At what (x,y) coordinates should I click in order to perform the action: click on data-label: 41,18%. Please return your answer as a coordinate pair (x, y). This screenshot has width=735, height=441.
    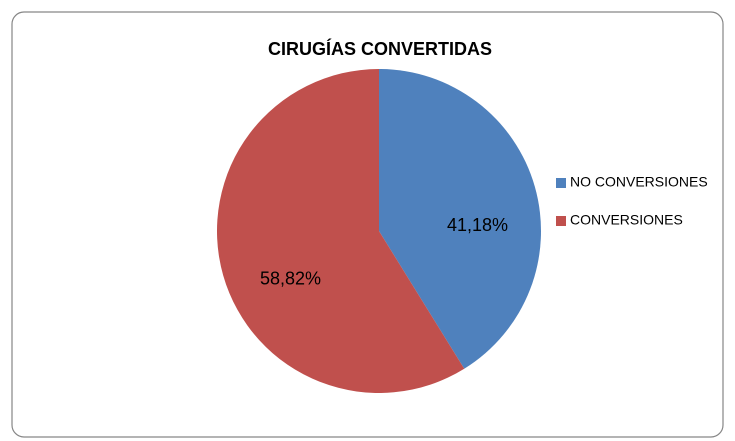
    Looking at the image, I should click on (477, 225).